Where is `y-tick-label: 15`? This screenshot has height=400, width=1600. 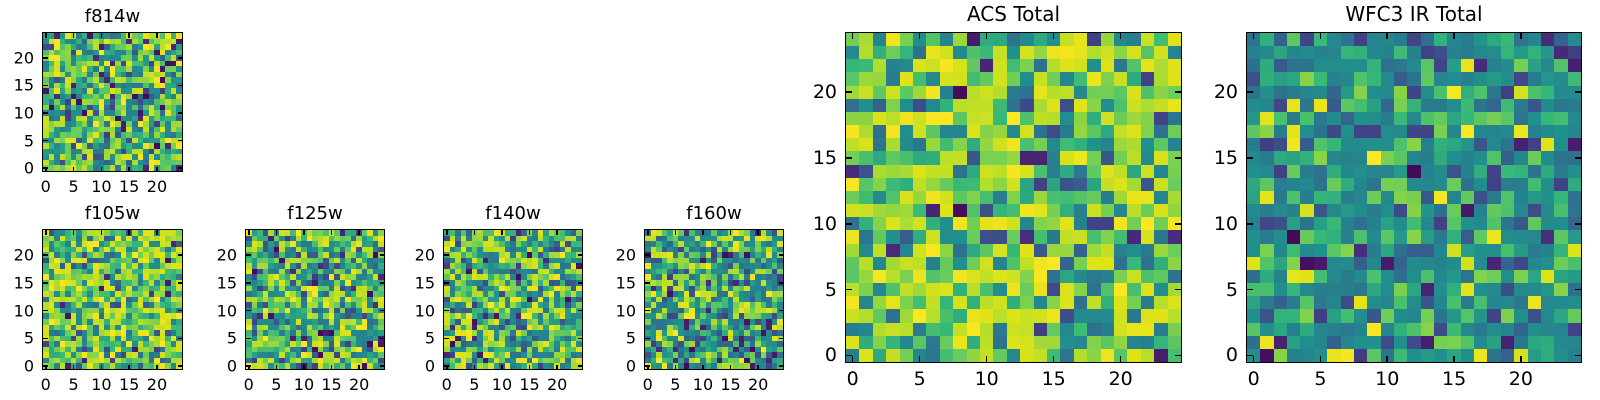 y-tick-label: 15 is located at coordinates (424, 283).